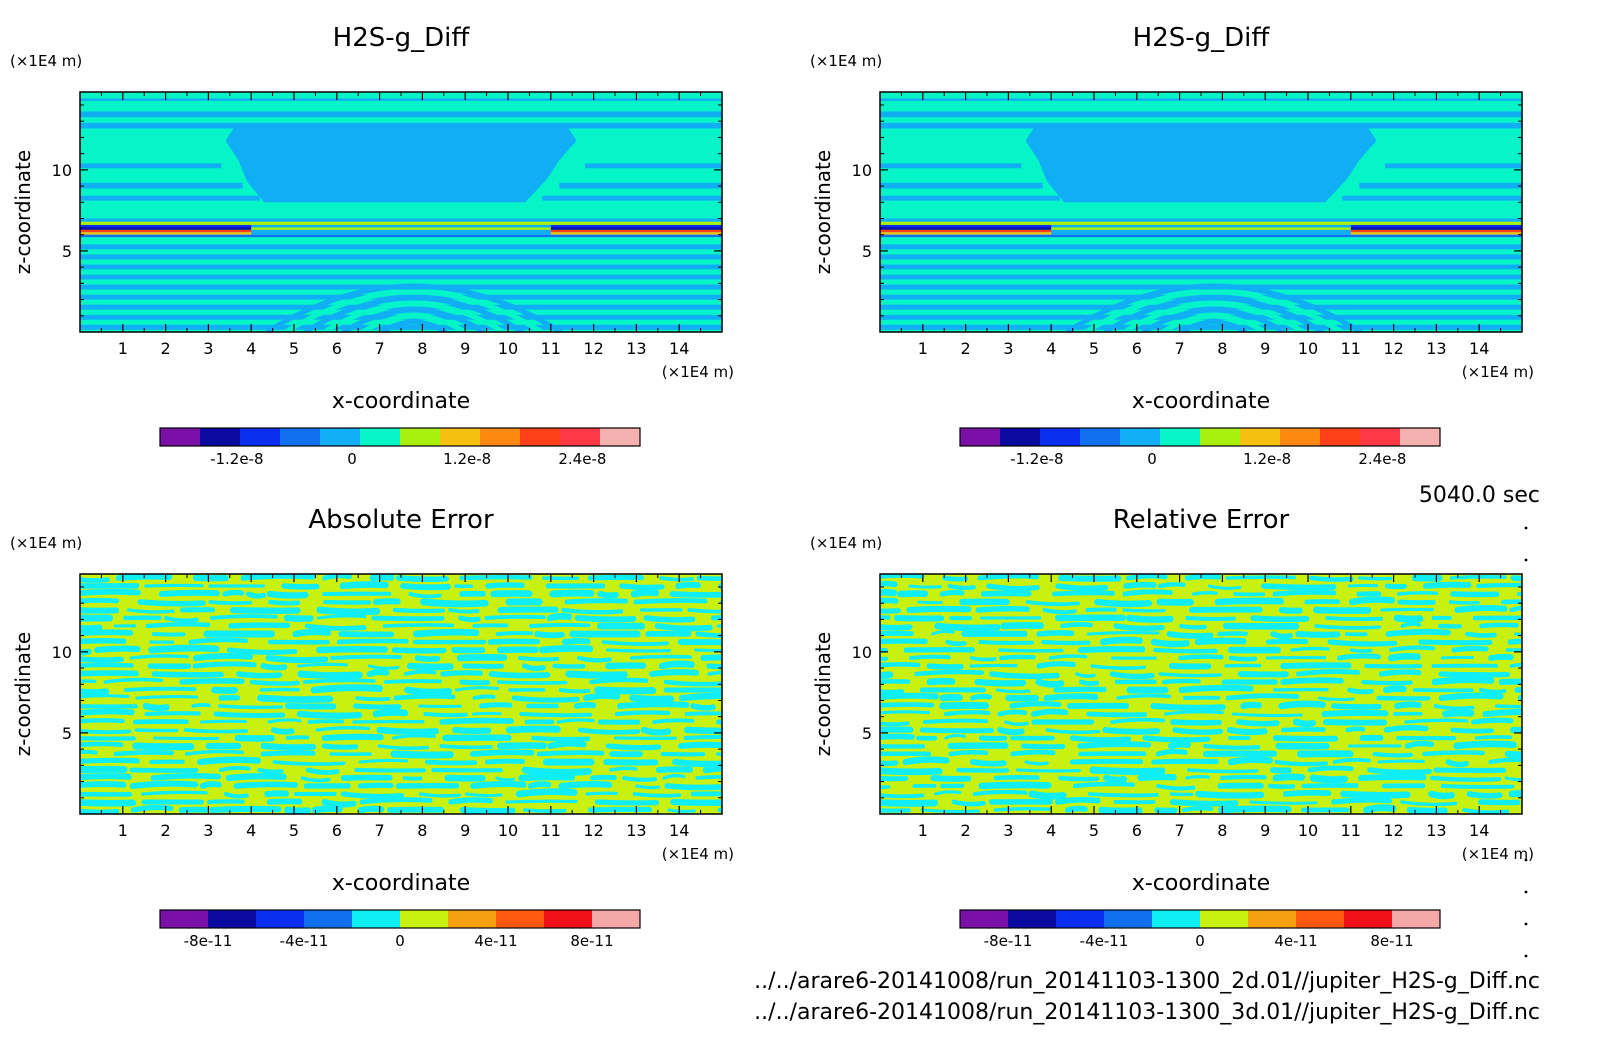 The width and height of the screenshot is (1604, 1054). What do you see at coordinates (966, 830) in the screenshot?
I see `x-tick-label: 2` at bounding box center [966, 830].